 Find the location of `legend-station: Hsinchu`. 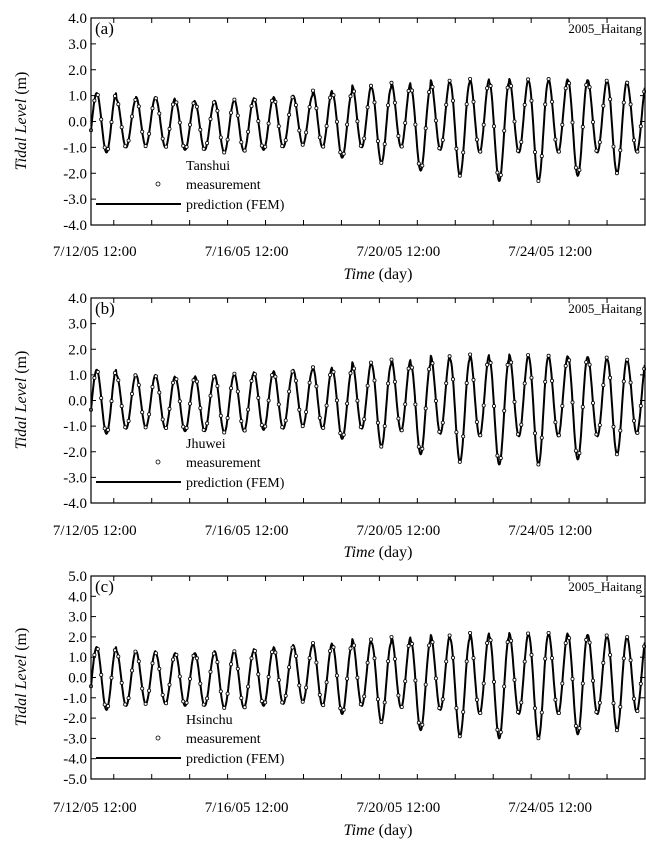

legend-station: Hsinchu is located at coordinates (209, 720).